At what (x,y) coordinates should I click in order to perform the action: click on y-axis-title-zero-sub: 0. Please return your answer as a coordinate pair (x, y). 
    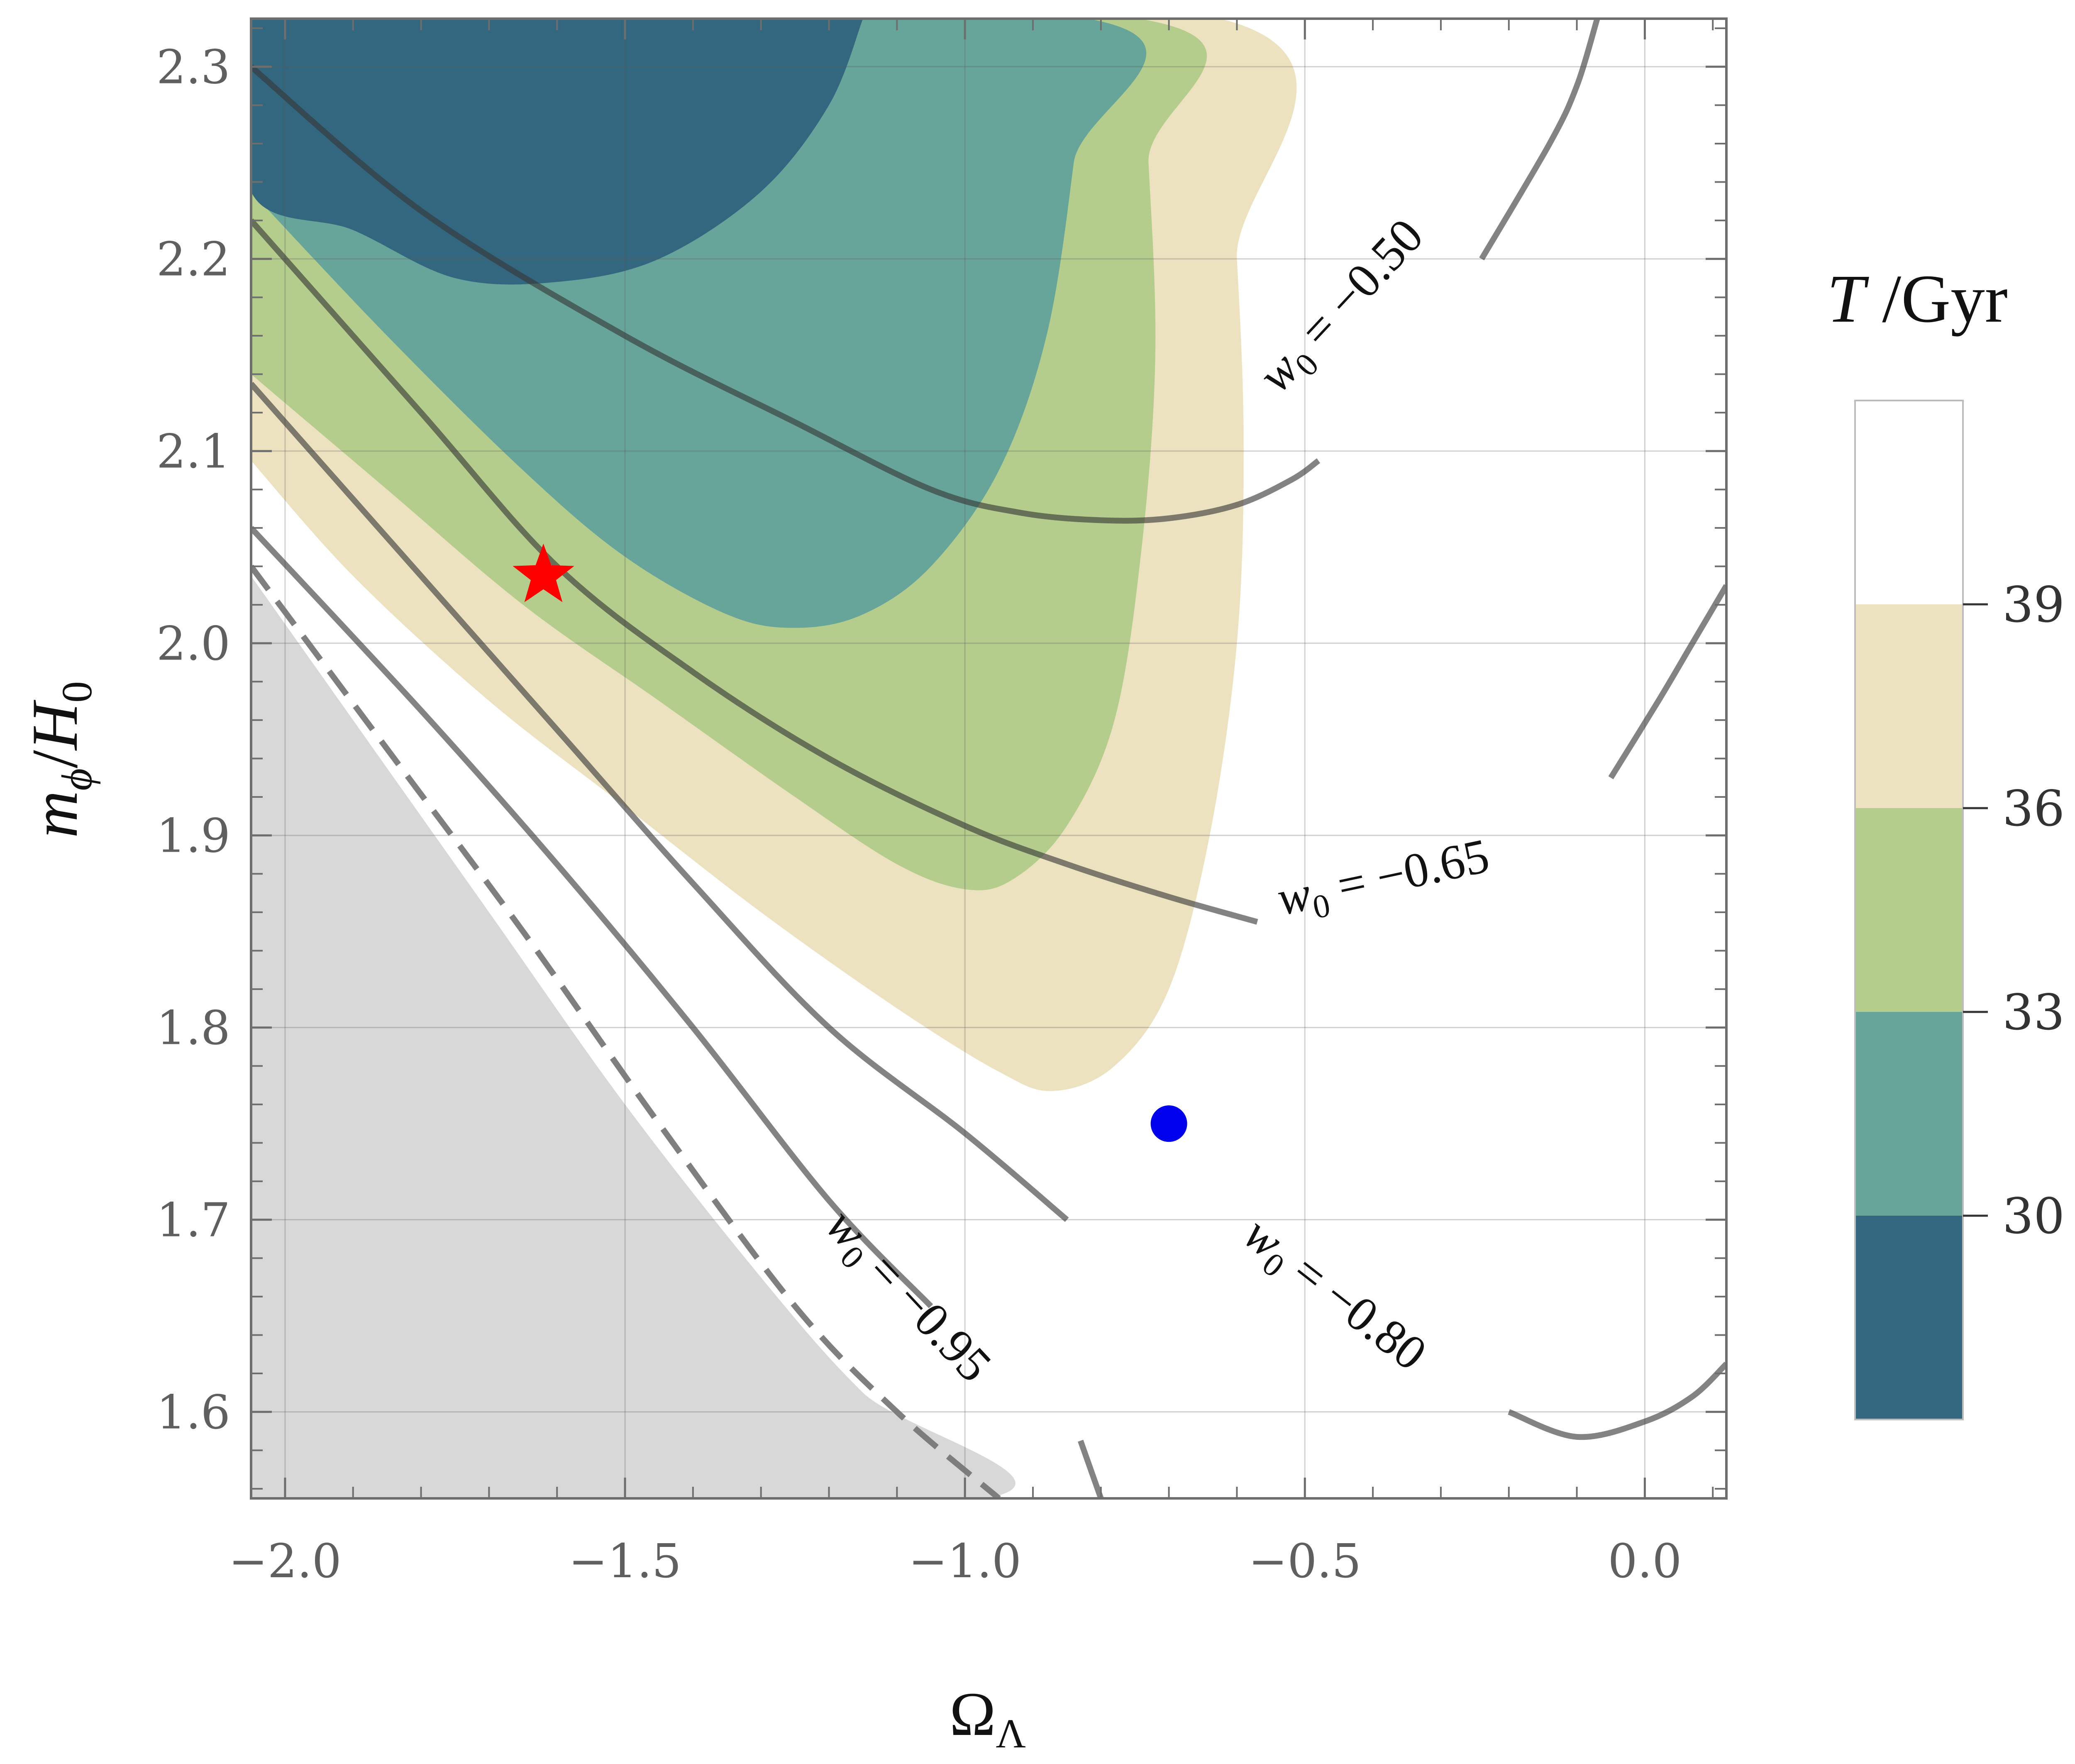
    Looking at the image, I should click on (77, 692).